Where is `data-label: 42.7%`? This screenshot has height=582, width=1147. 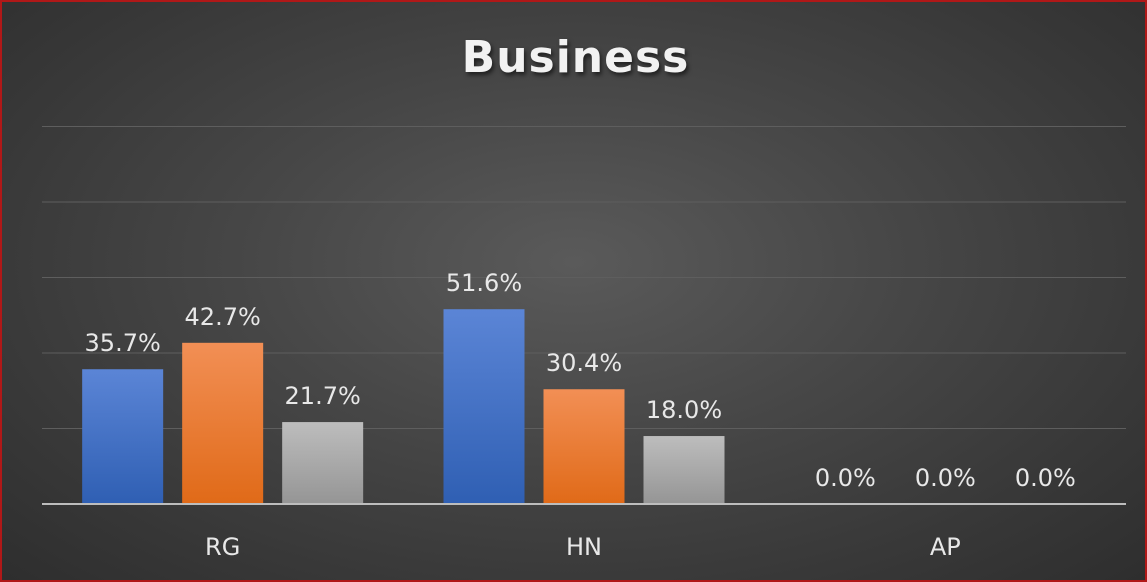
data-label: 42.7% is located at coordinates (223, 317).